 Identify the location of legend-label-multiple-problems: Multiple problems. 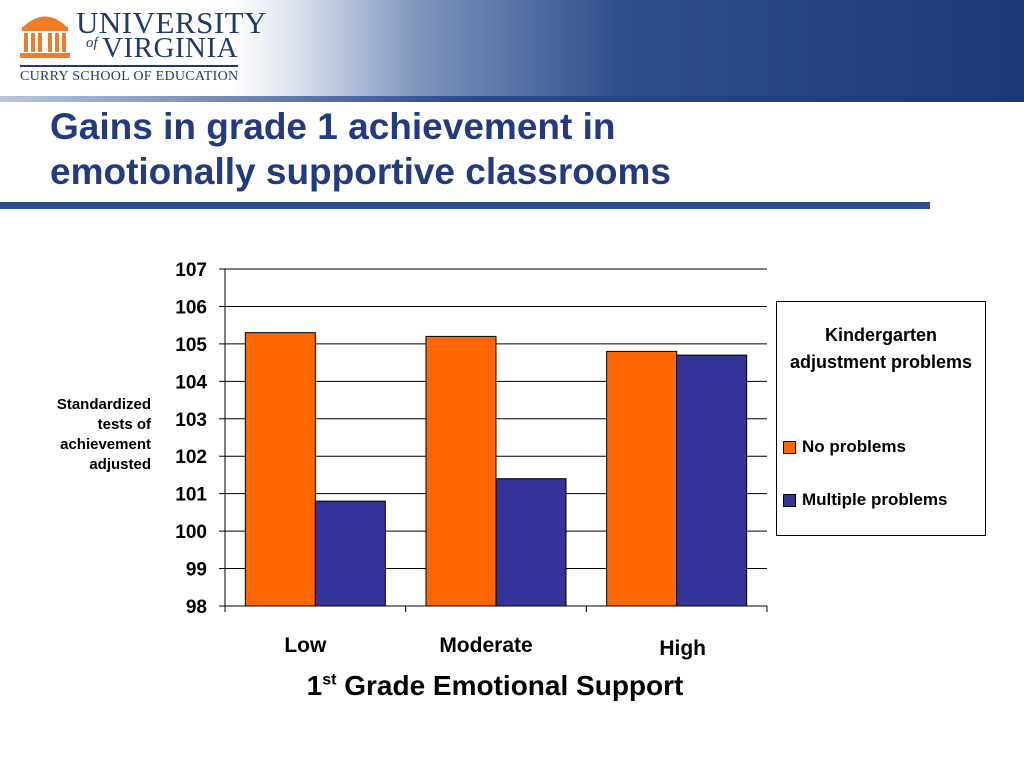
(875, 499).